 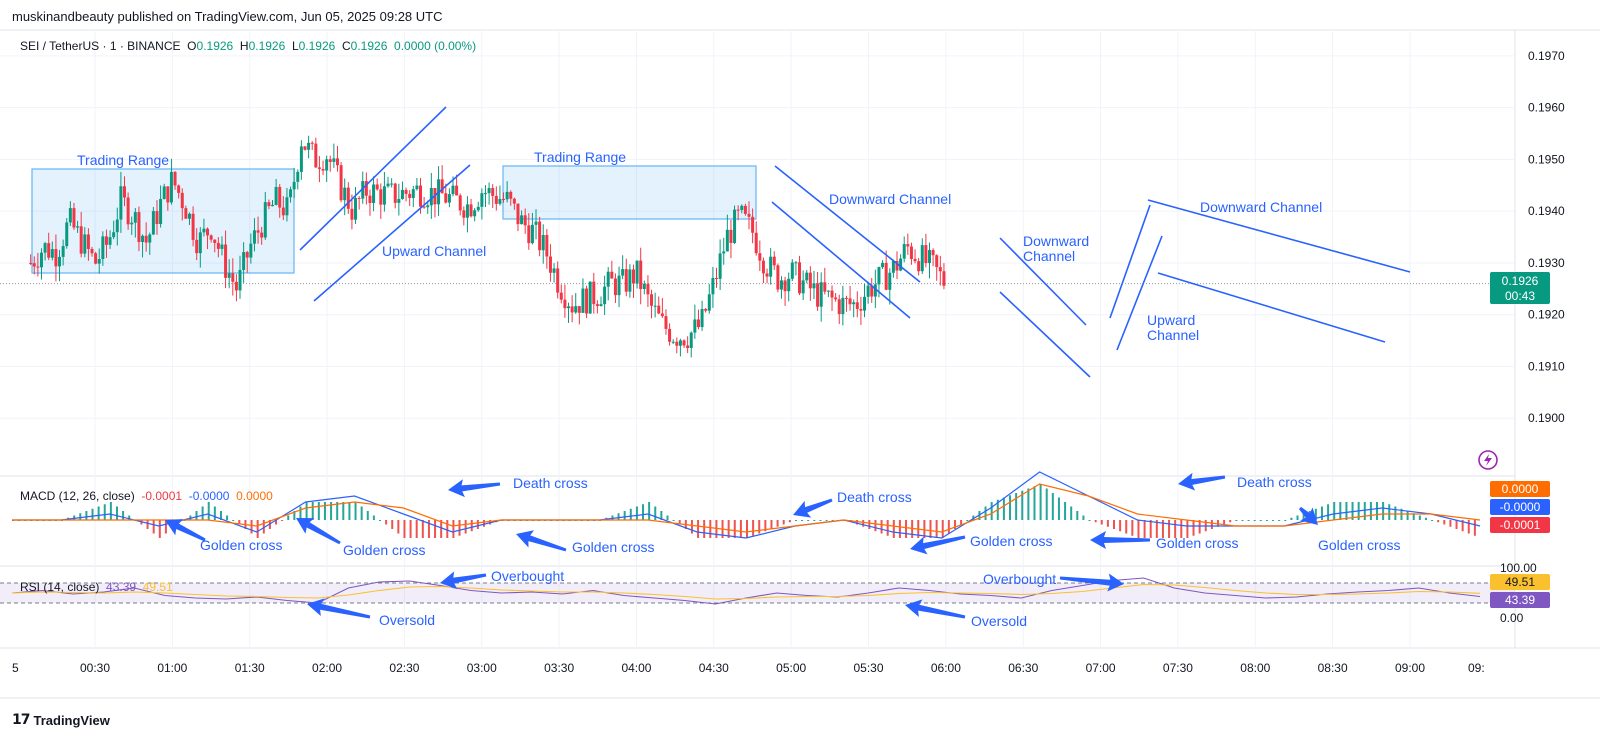 I want to click on overbought-label-1: Overbought, so click(x=527, y=576).